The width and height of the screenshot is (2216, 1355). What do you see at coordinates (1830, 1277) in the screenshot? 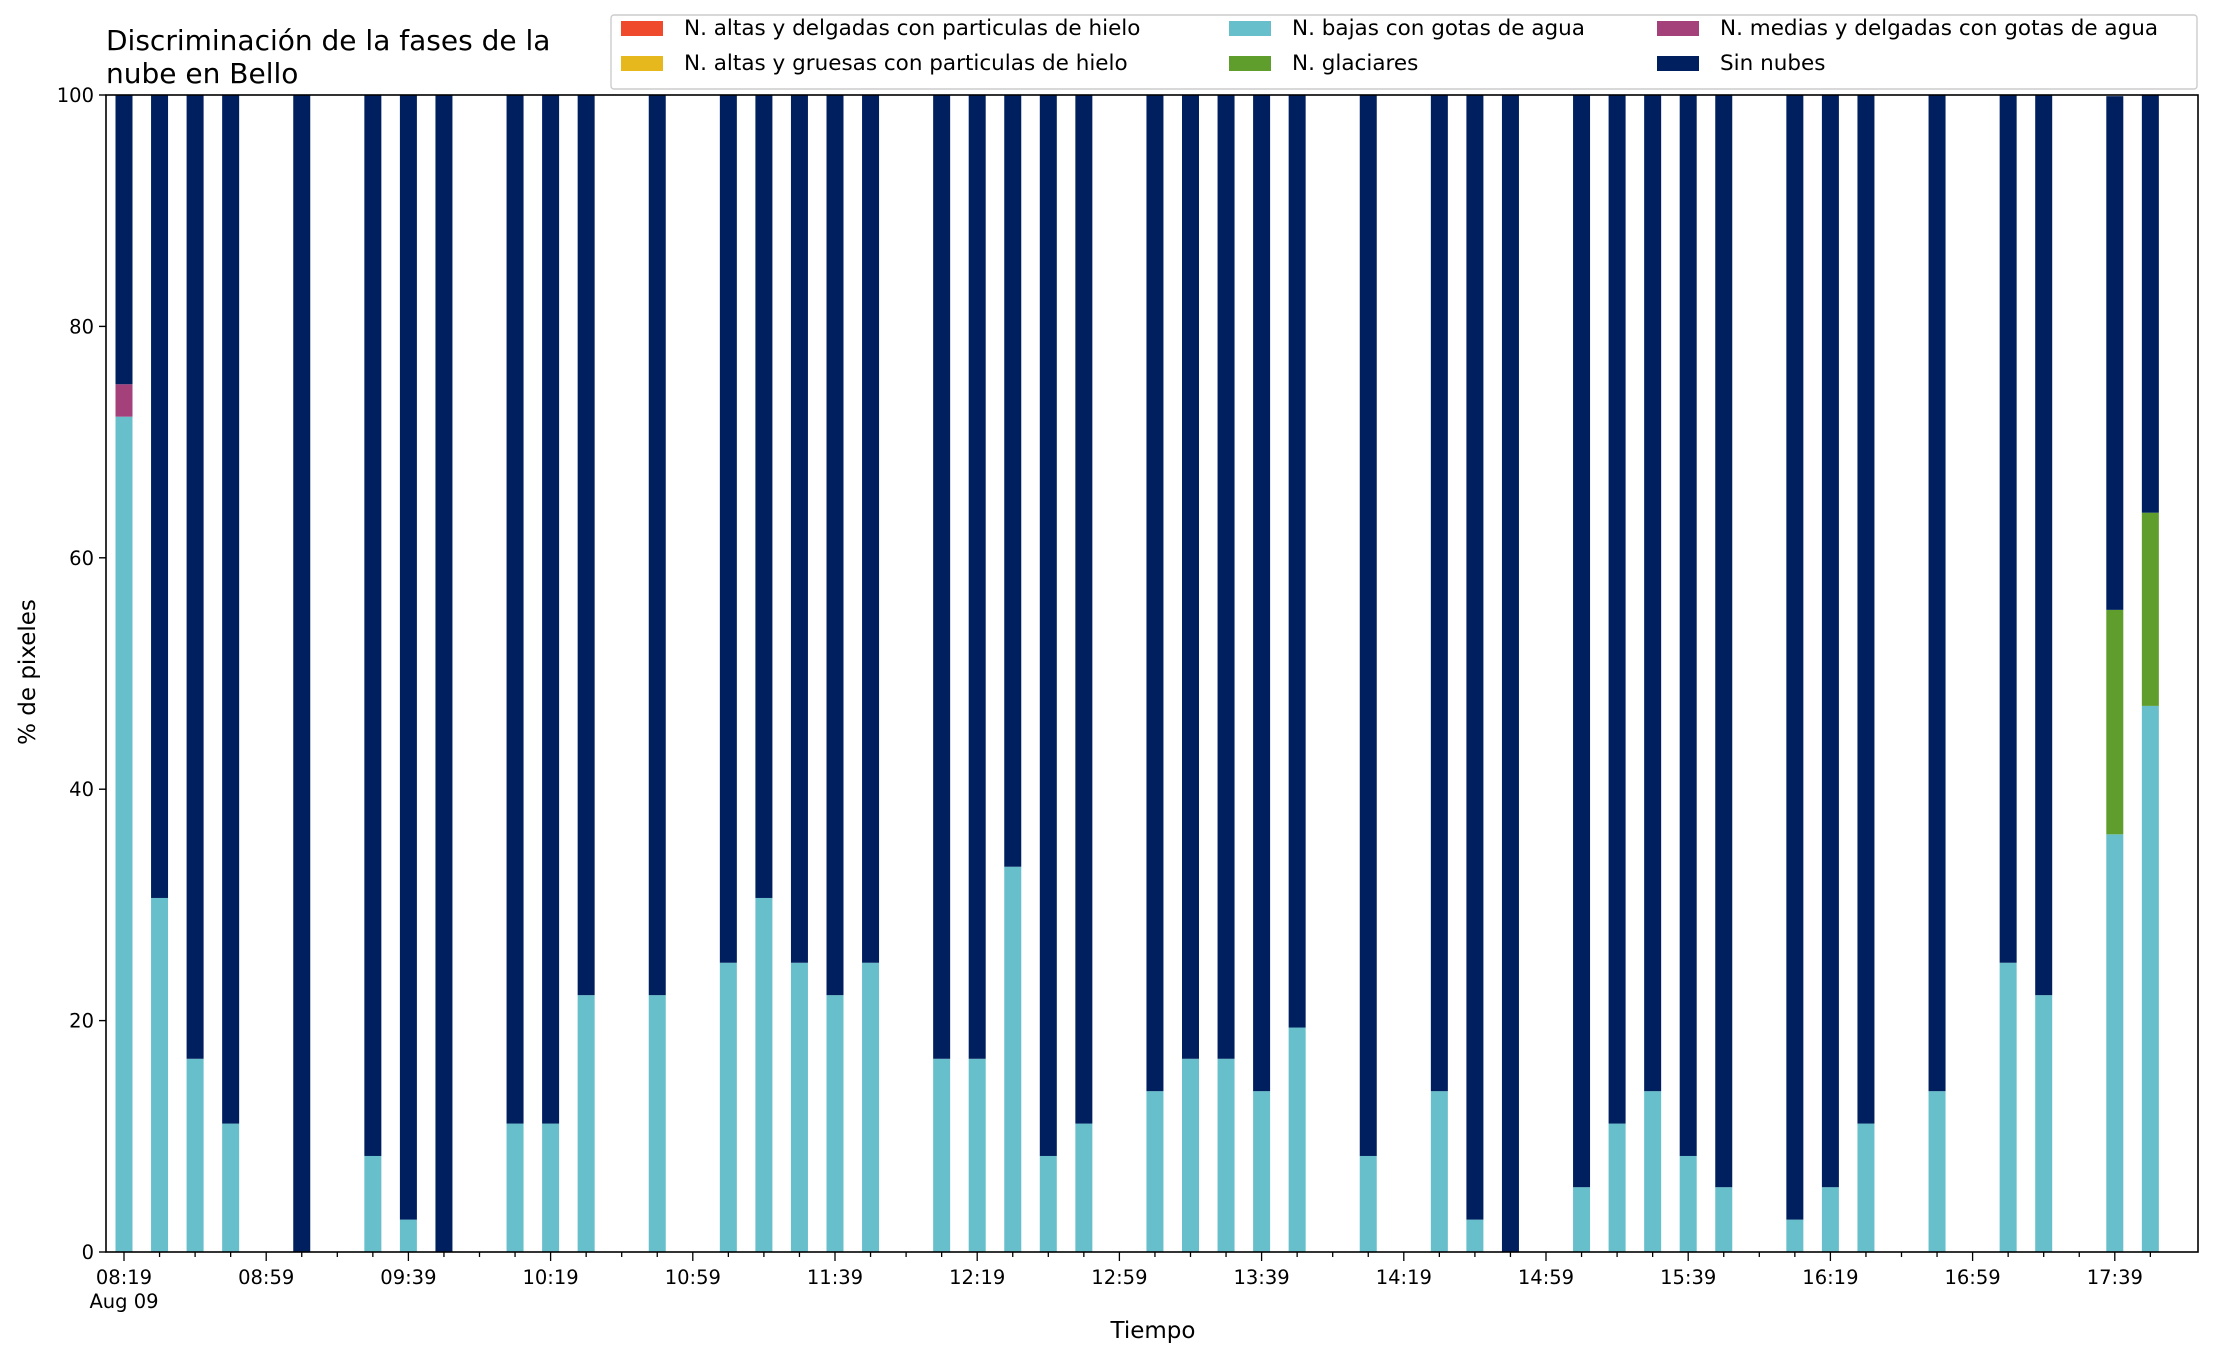
I see `x-tick-label: 16:19` at bounding box center [1830, 1277].